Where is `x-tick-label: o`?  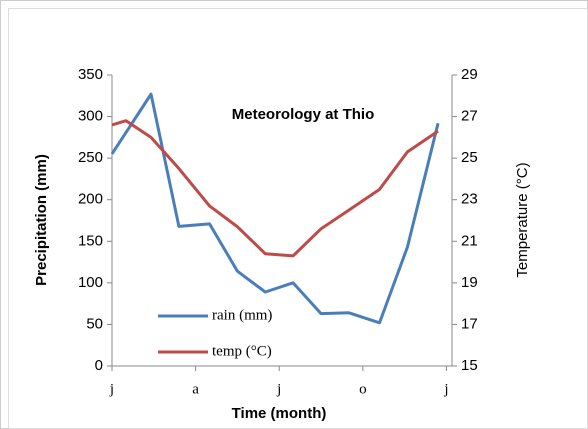
x-tick-label: o is located at coordinates (363, 389).